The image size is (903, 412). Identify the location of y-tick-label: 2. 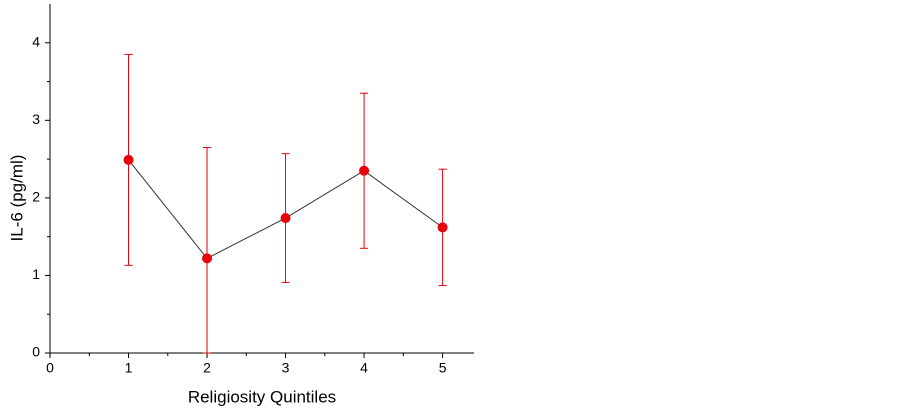
(36, 197).